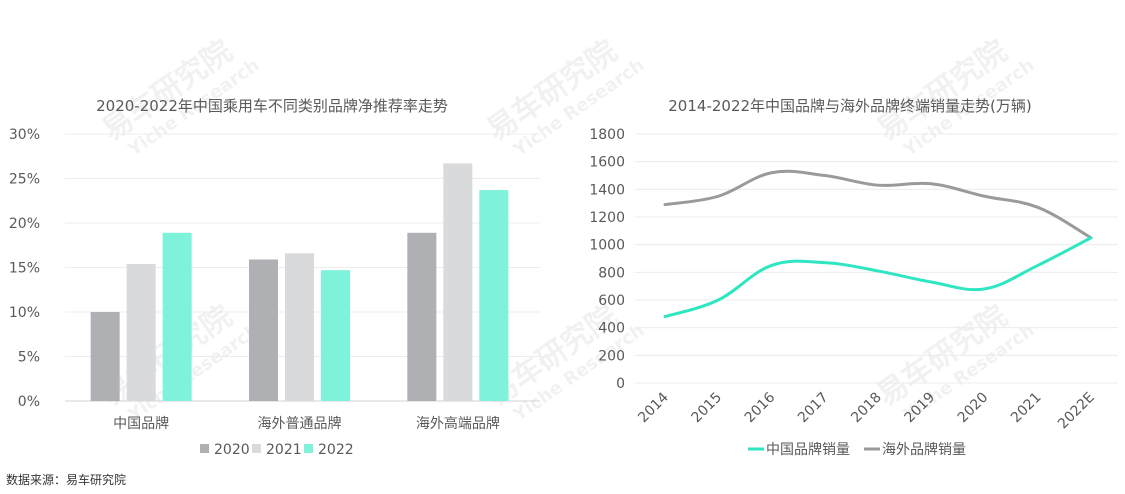  Describe the element at coordinates (66, 480) in the screenshot. I see `source-note: 数据来源：易车研究院` at that location.